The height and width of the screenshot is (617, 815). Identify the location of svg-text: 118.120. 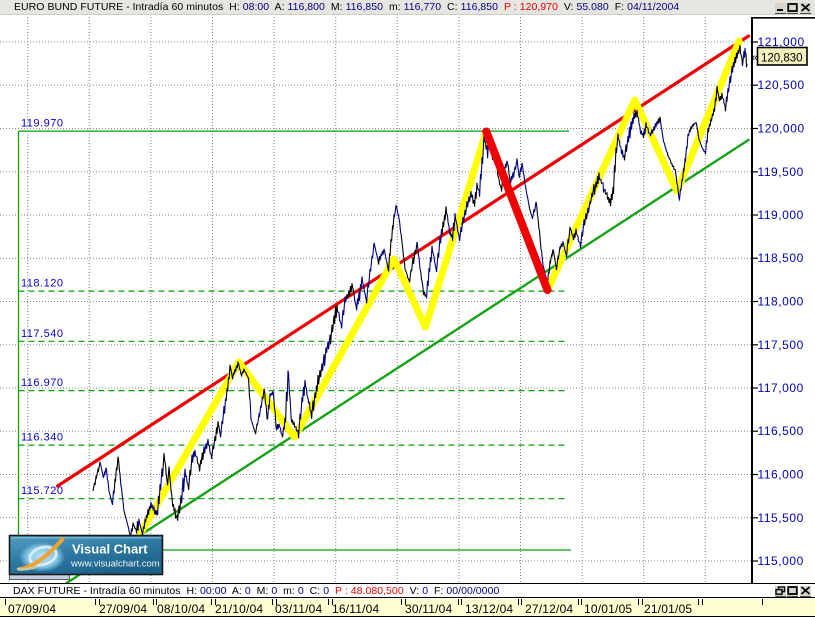
(42, 284).